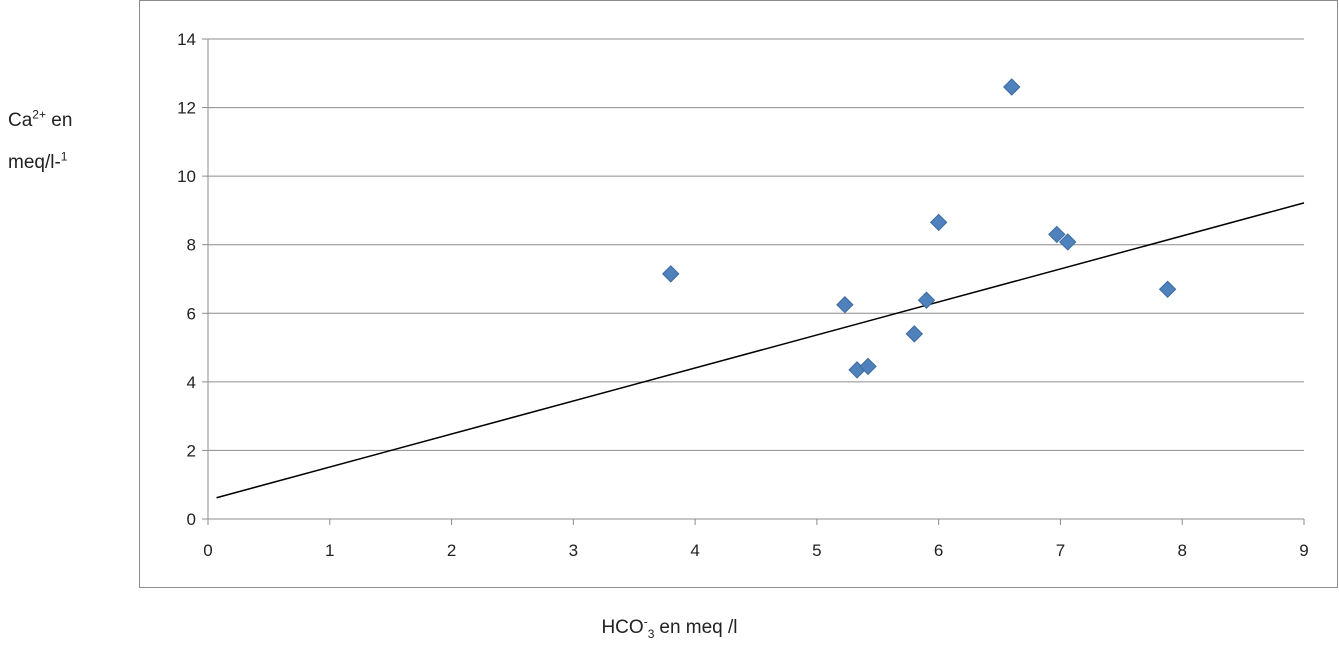  Describe the element at coordinates (191, 313) in the screenshot. I see `y-tick-label: 6` at that location.